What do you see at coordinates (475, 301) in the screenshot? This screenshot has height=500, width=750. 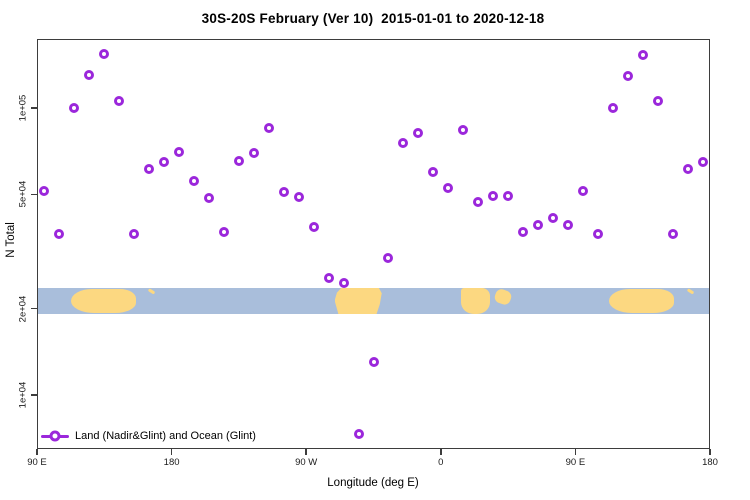 I see `land-africa` at bounding box center [475, 301].